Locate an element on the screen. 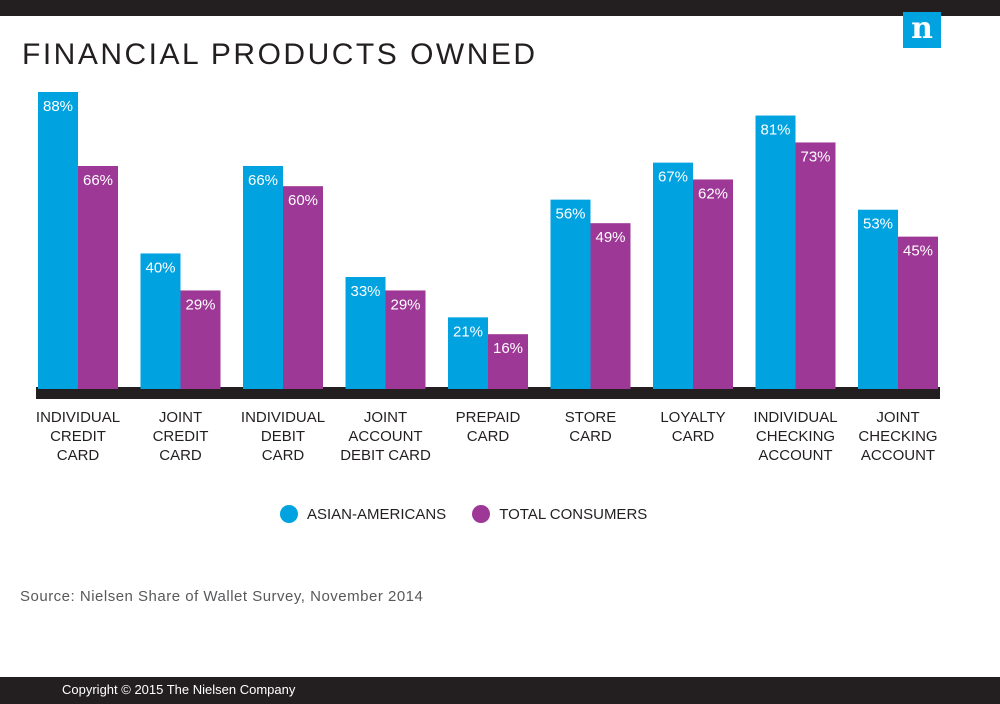  category-label-2: INDIVIDUAL DEBIT CARD is located at coordinates (283, 436).